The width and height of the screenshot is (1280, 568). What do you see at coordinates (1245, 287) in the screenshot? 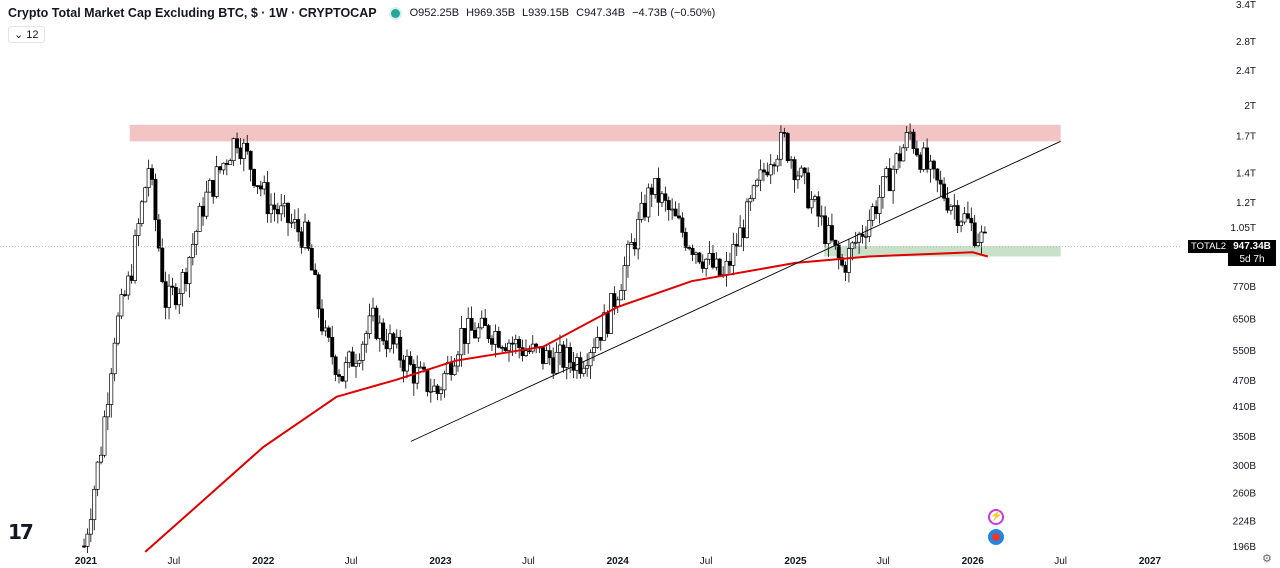
I see `y-tick-label: 770B` at bounding box center [1245, 287].